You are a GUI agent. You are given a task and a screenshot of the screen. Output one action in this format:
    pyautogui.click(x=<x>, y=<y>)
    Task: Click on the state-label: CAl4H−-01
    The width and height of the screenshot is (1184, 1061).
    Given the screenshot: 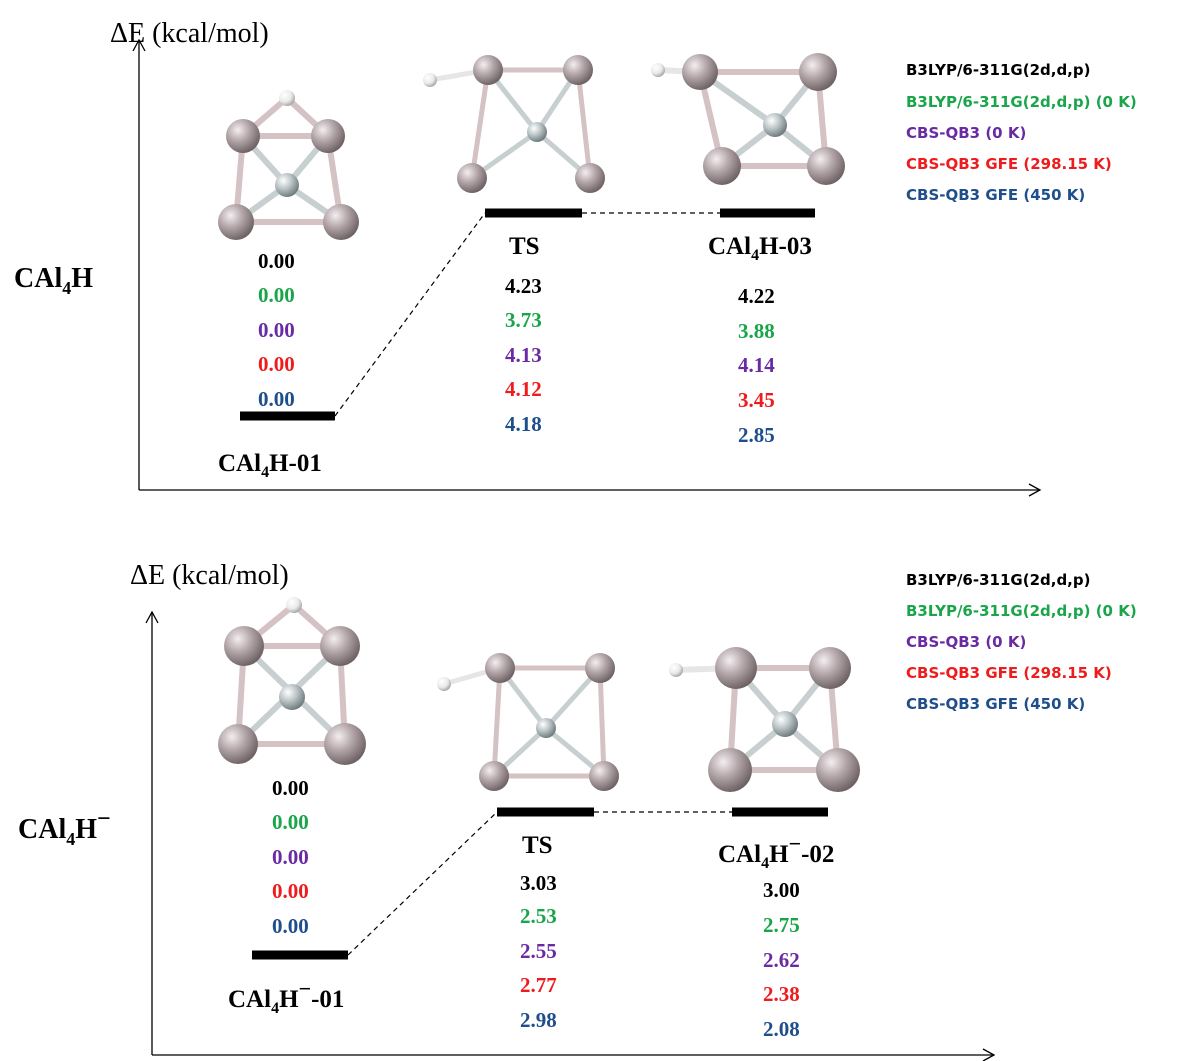 What is the action you would take?
    pyautogui.click(x=286, y=996)
    